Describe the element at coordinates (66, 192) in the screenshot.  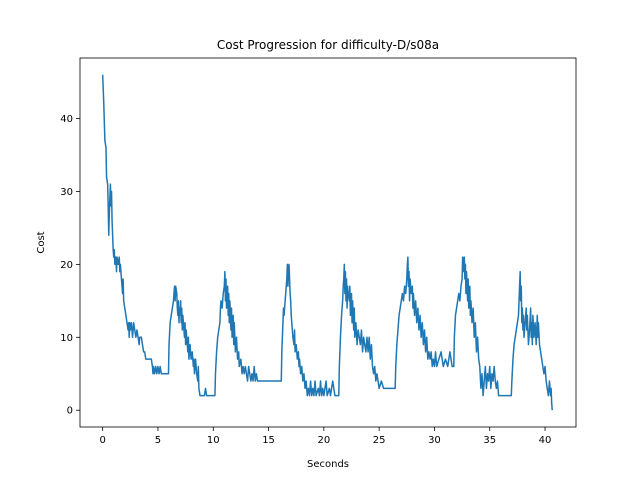
I see `y-tick-label: 30` at that location.